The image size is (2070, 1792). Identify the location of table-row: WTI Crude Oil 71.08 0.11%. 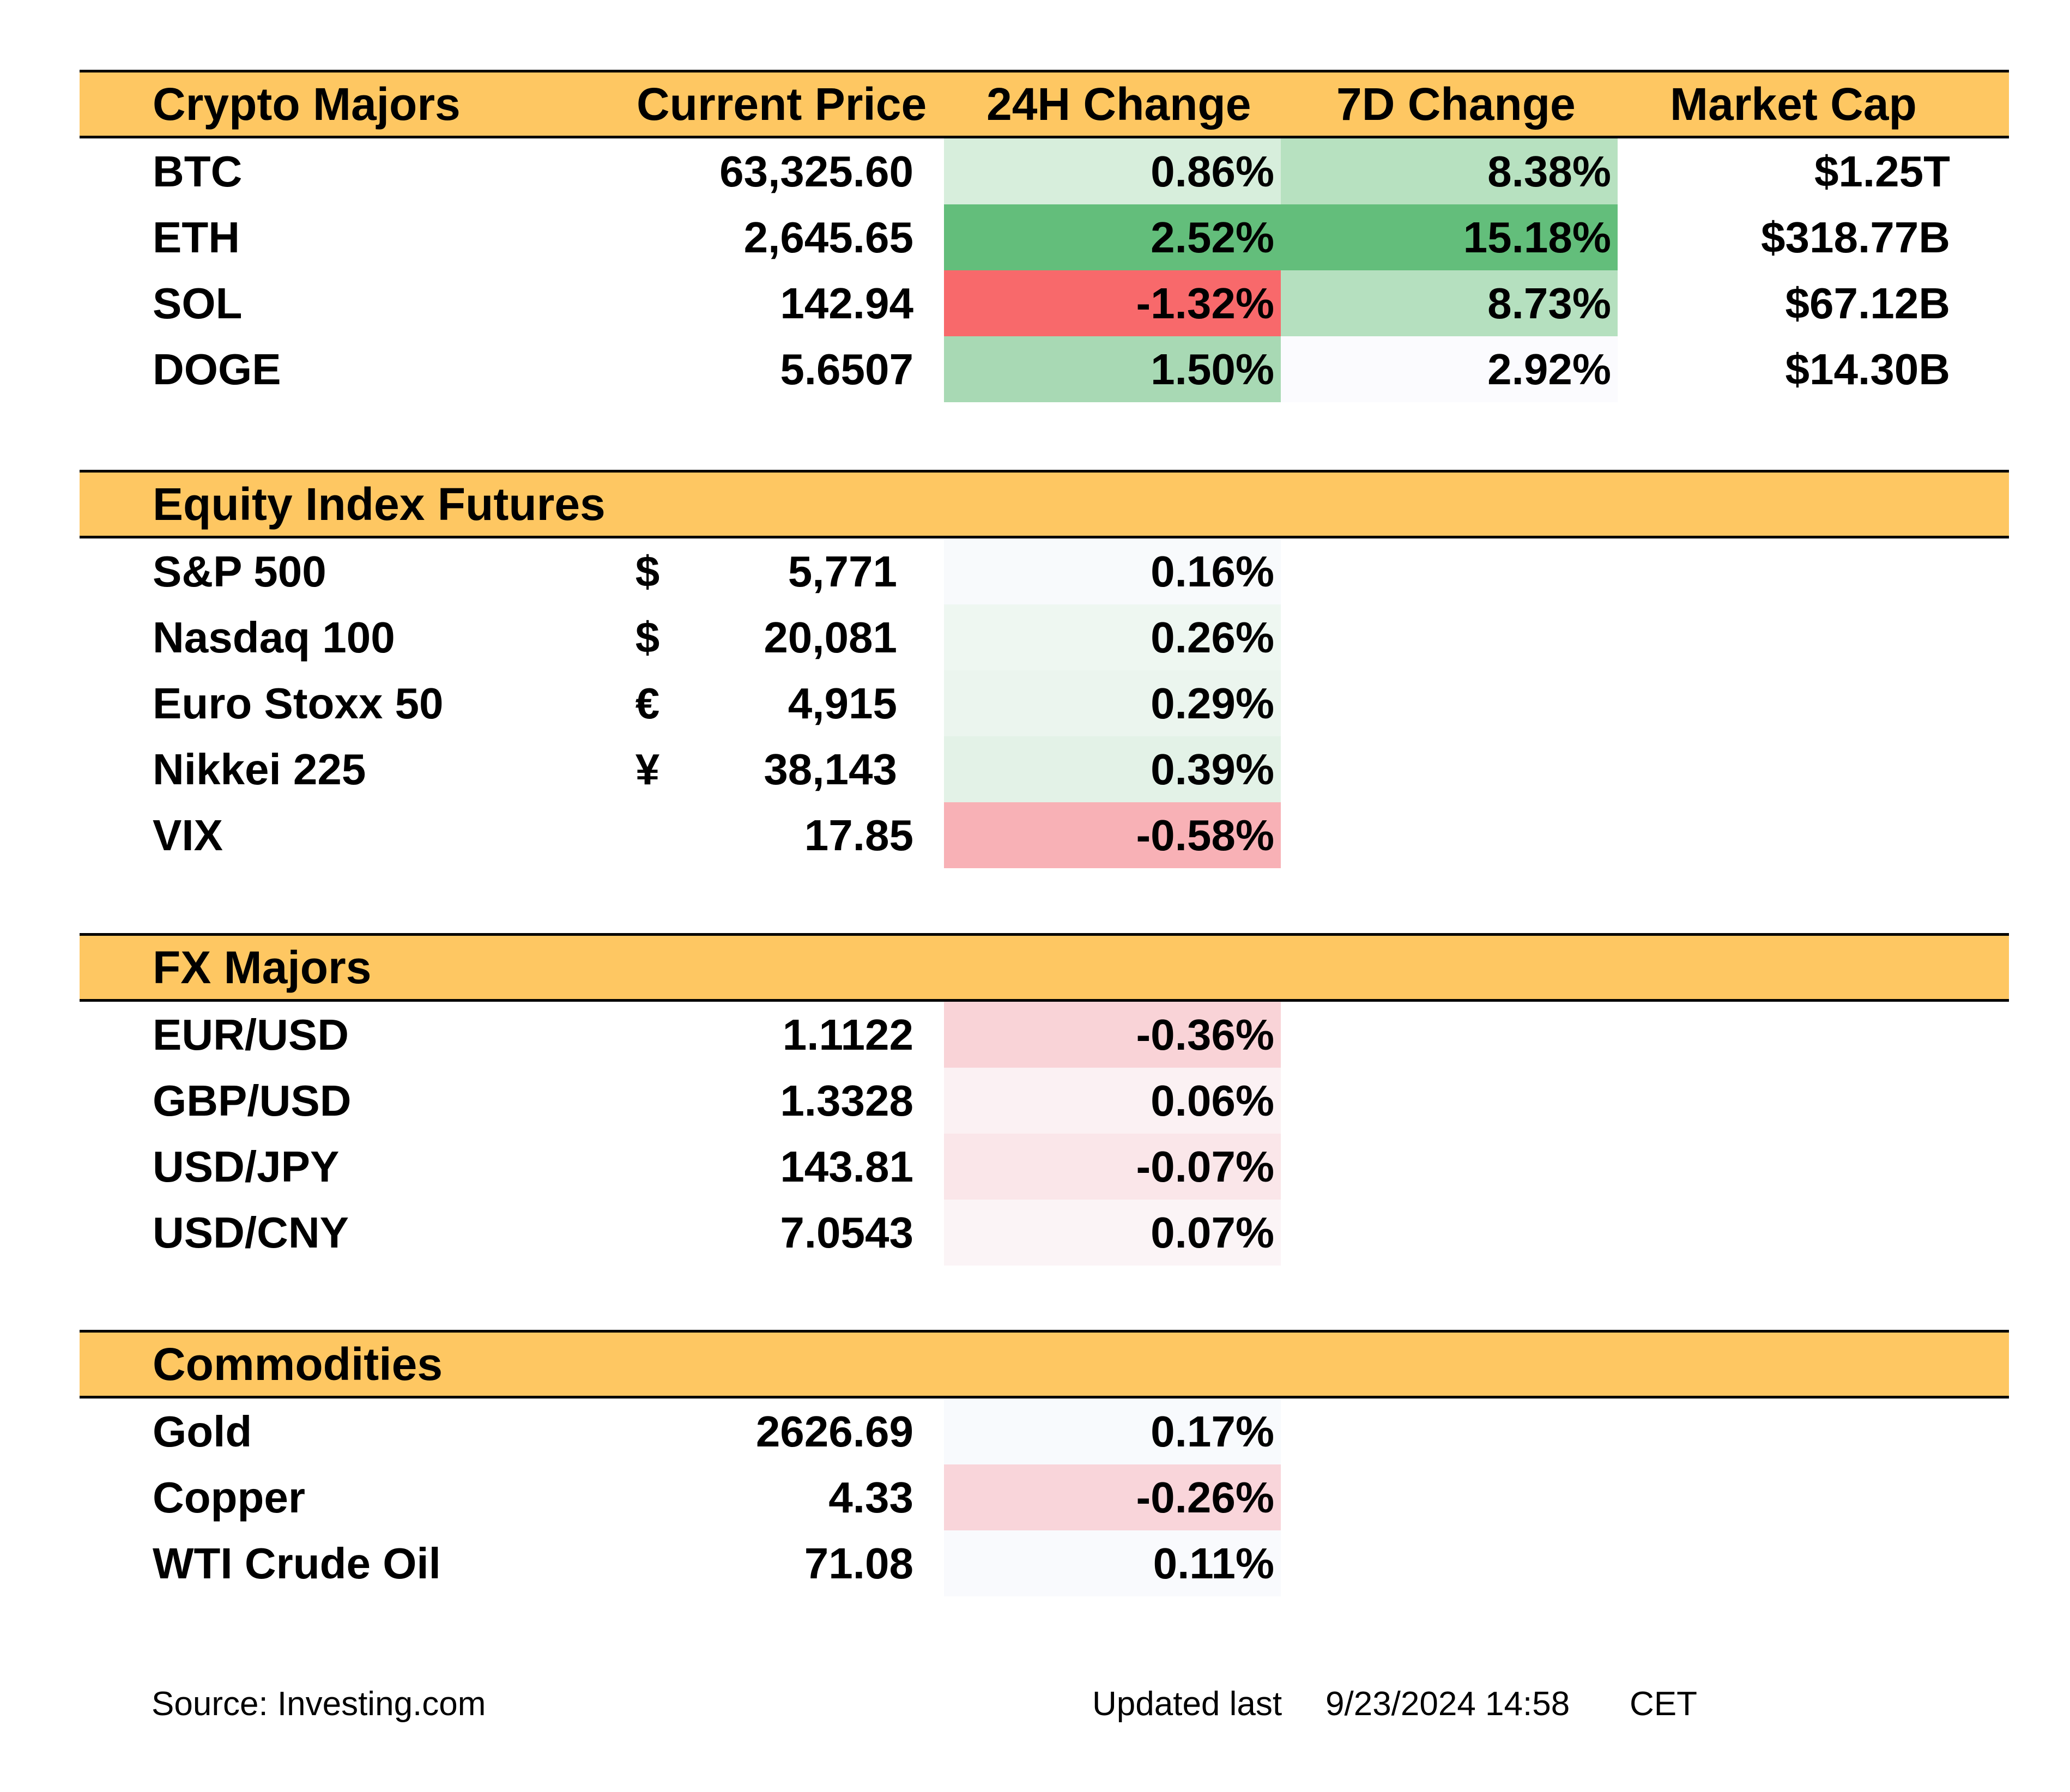
(1044, 1563).